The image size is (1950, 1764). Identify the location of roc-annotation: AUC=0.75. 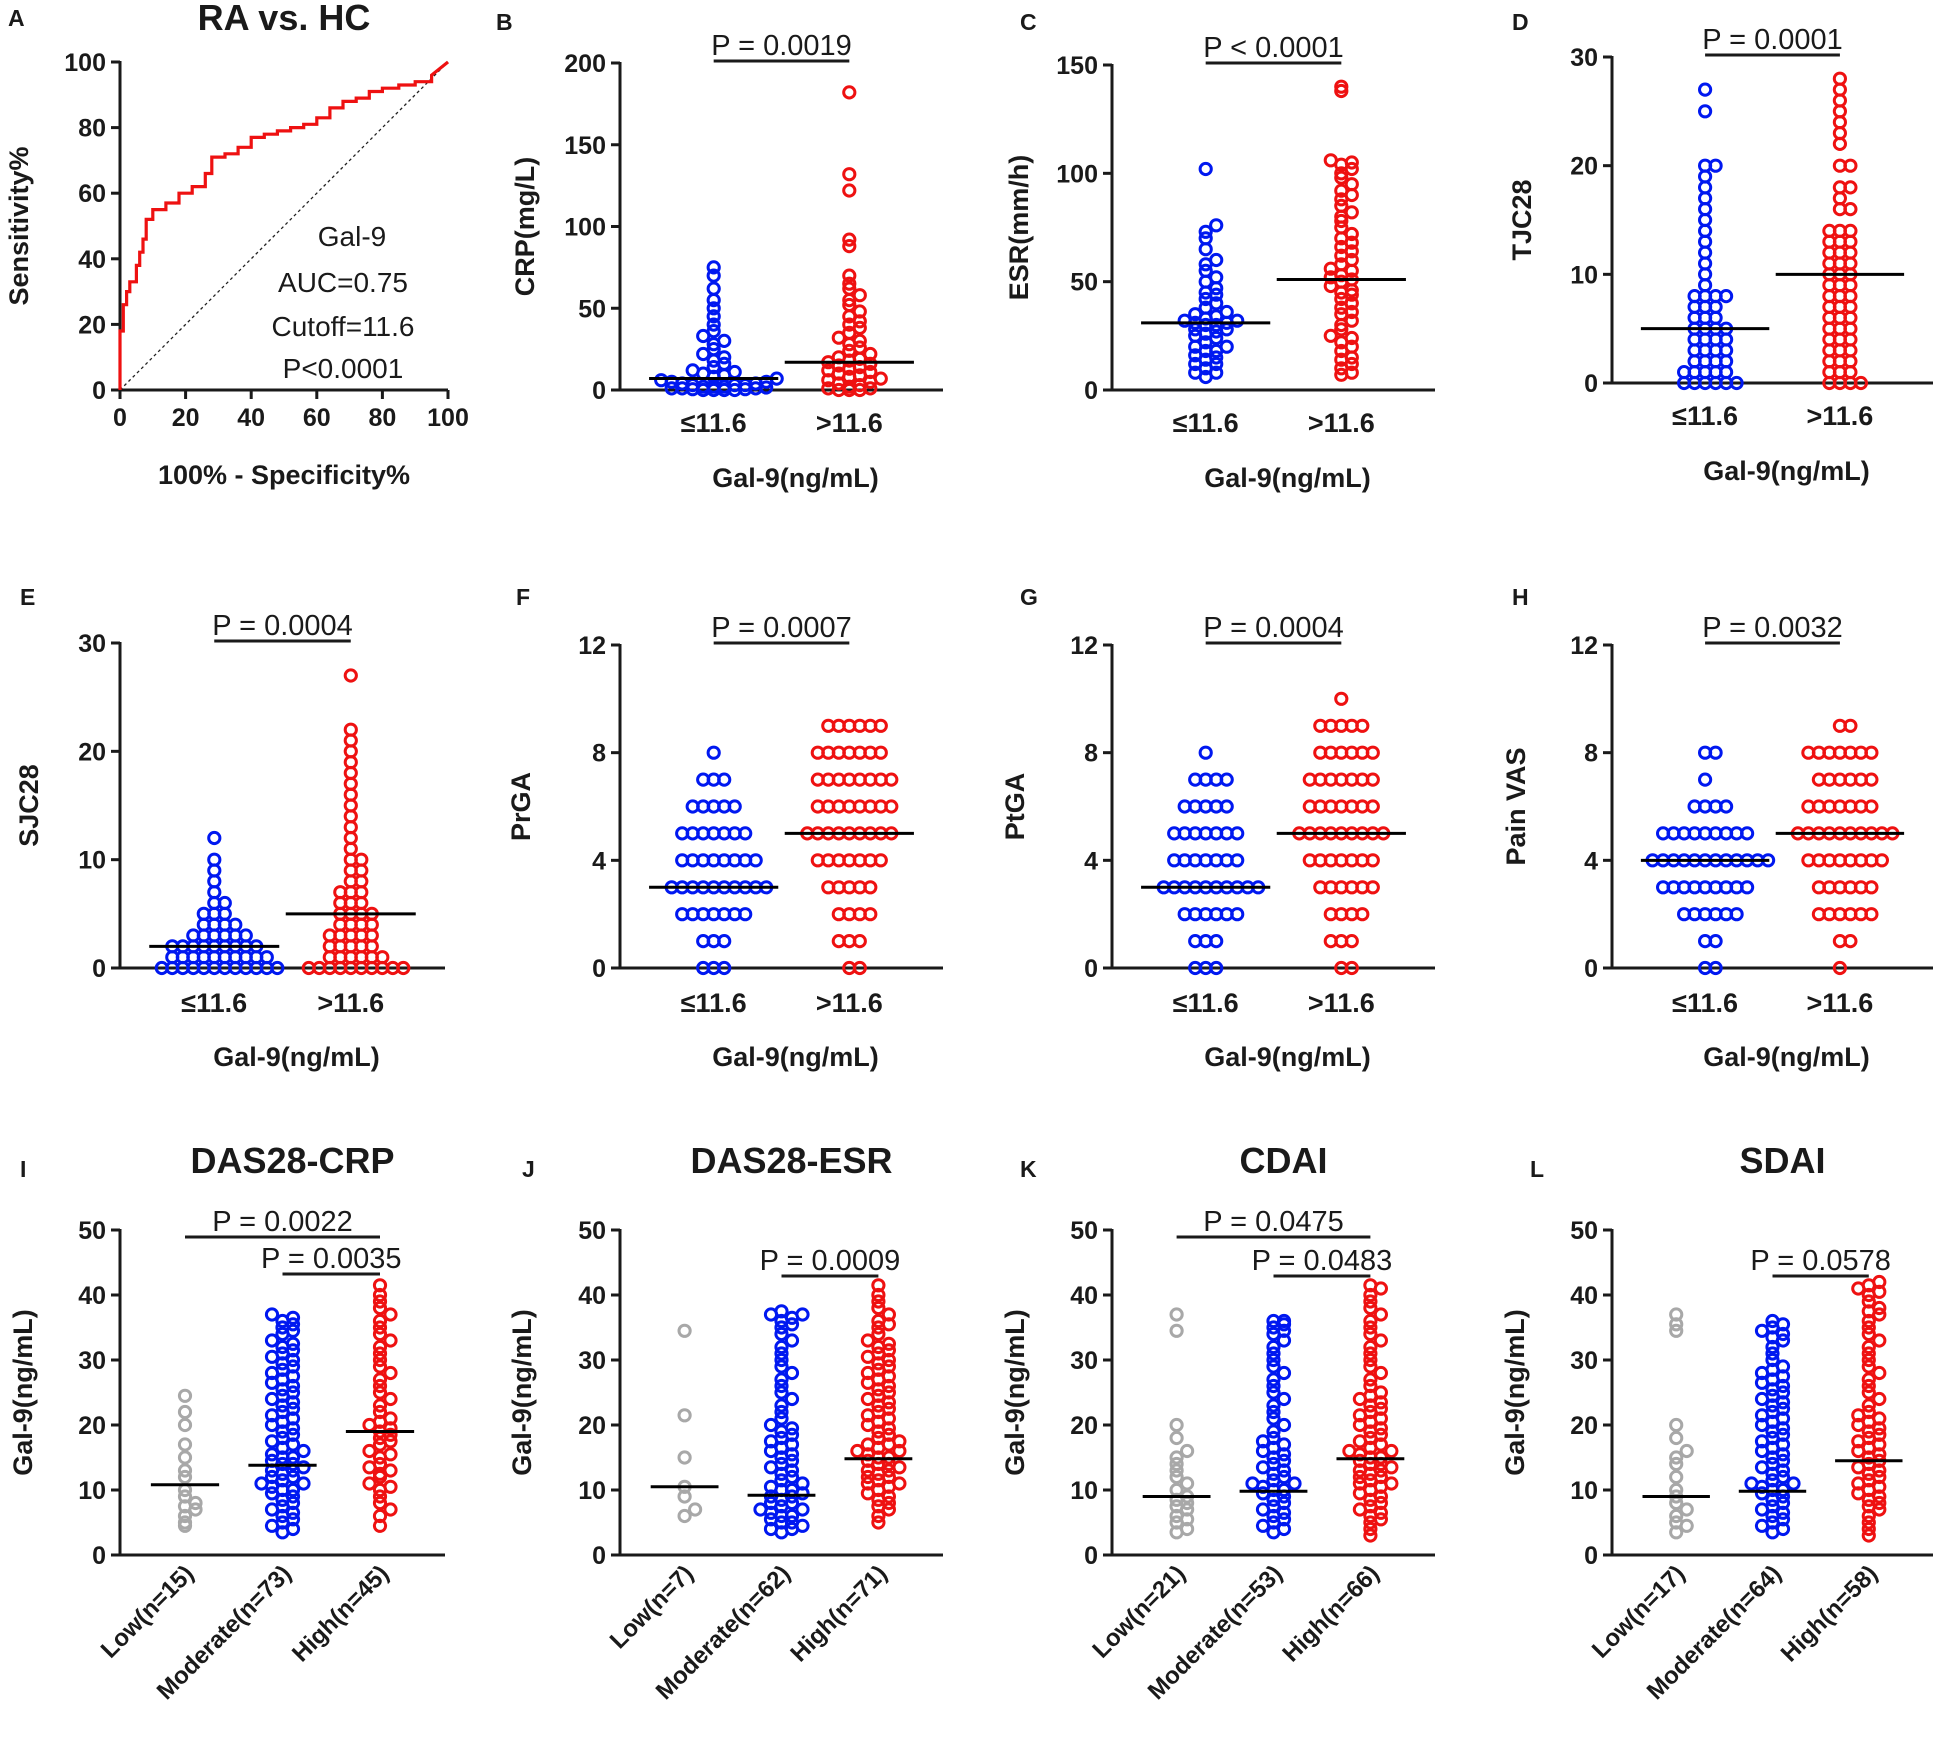
(343, 282).